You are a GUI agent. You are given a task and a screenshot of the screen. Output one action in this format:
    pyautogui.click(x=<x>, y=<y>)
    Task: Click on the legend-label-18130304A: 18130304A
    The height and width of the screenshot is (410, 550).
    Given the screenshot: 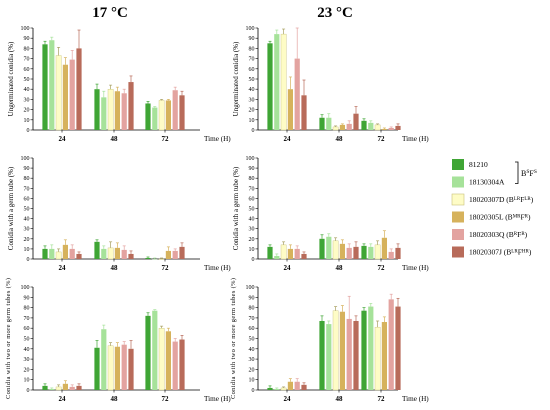 What is the action you would take?
    pyautogui.click(x=487, y=182)
    